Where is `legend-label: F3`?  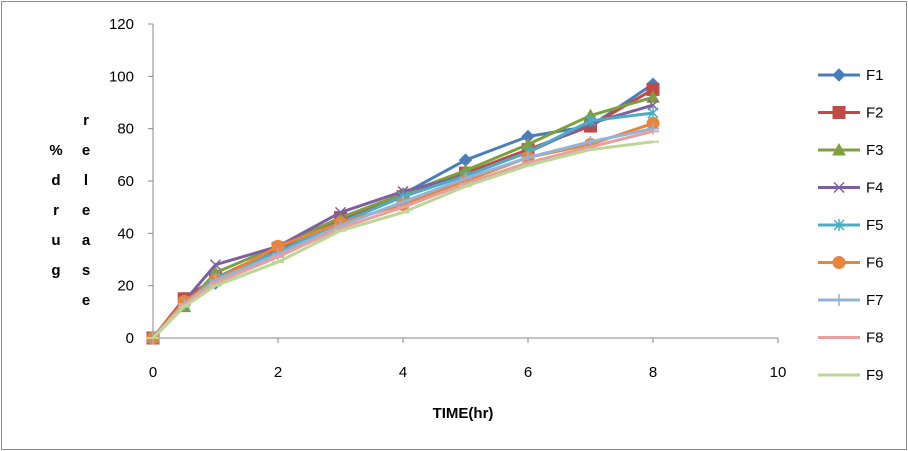
legend-label: F3 is located at coordinates (875, 150).